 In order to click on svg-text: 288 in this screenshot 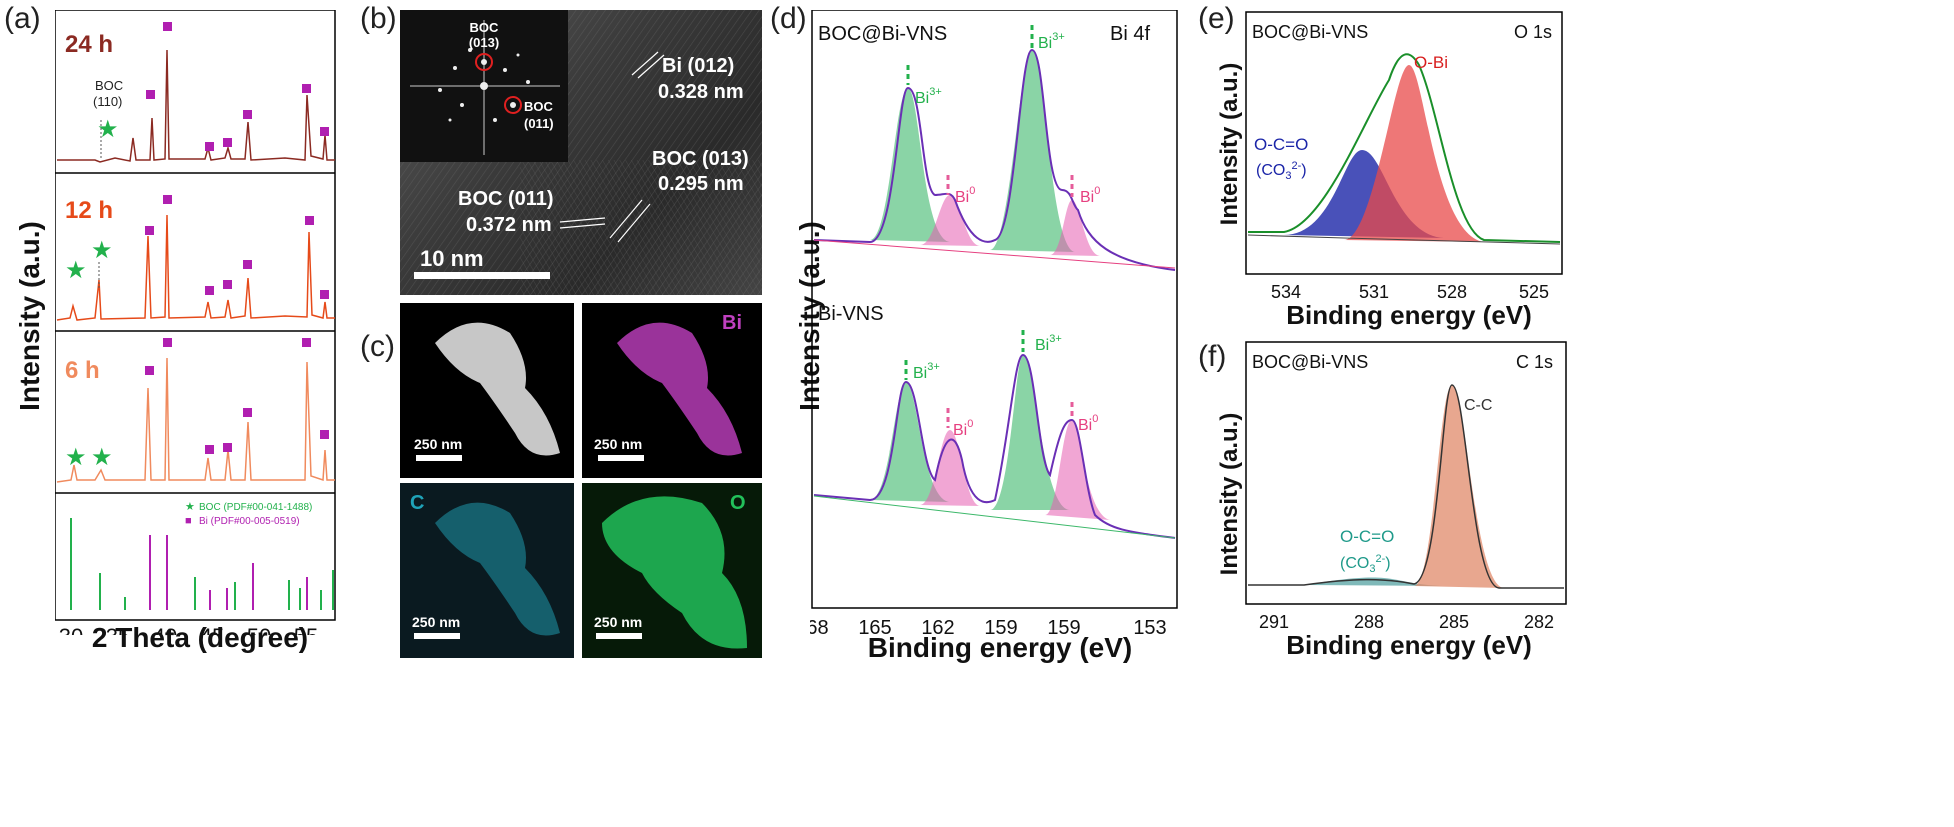, I will do `click(1369, 621)`.